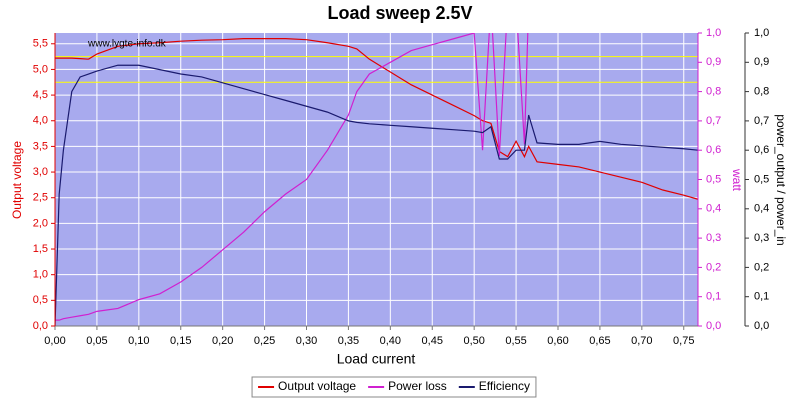 Image resolution: width=800 pixels, height=400 pixels. I want to click on chart-title: Load sweep 2.5V, so click(399, 13).